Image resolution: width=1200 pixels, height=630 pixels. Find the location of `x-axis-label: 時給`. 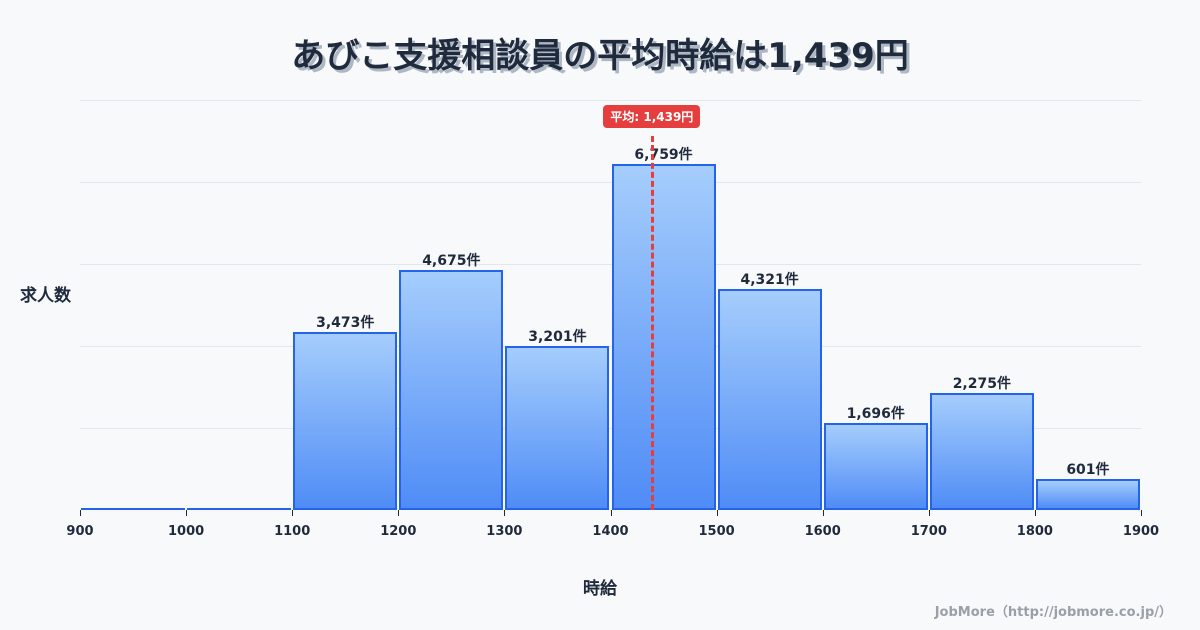

x-axis-label: 時給 is located at coordinates (600, 589).